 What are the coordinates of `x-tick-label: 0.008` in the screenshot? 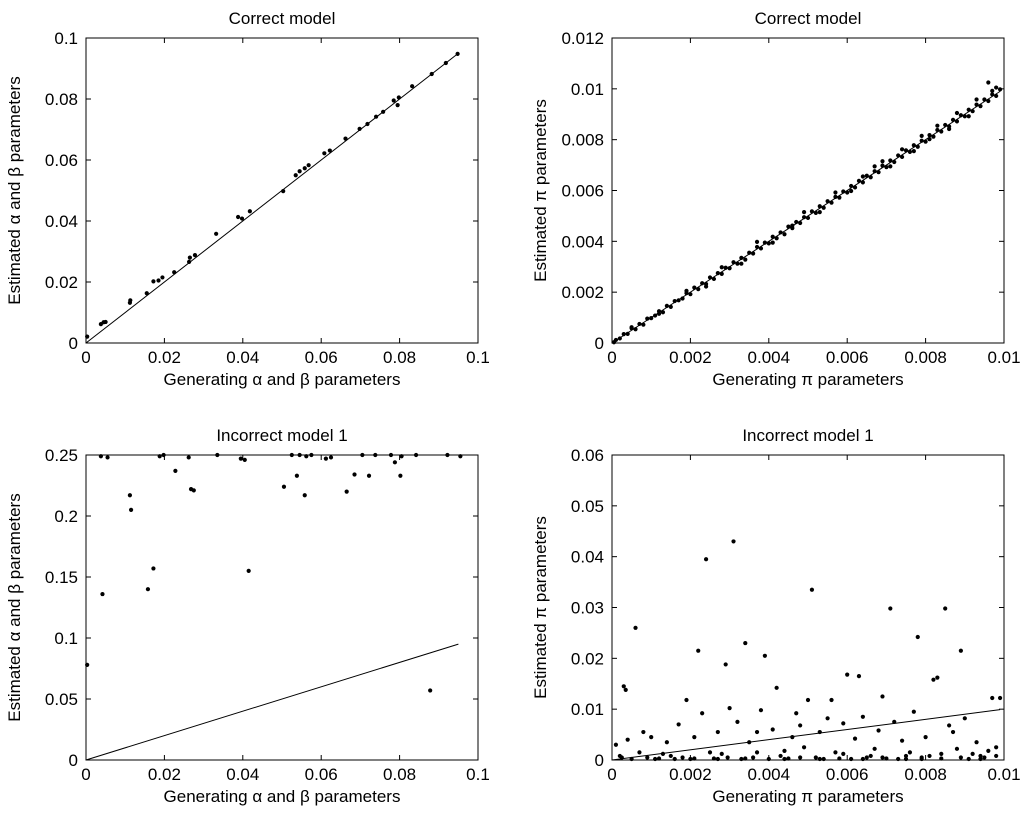 It's located at (925, 774).